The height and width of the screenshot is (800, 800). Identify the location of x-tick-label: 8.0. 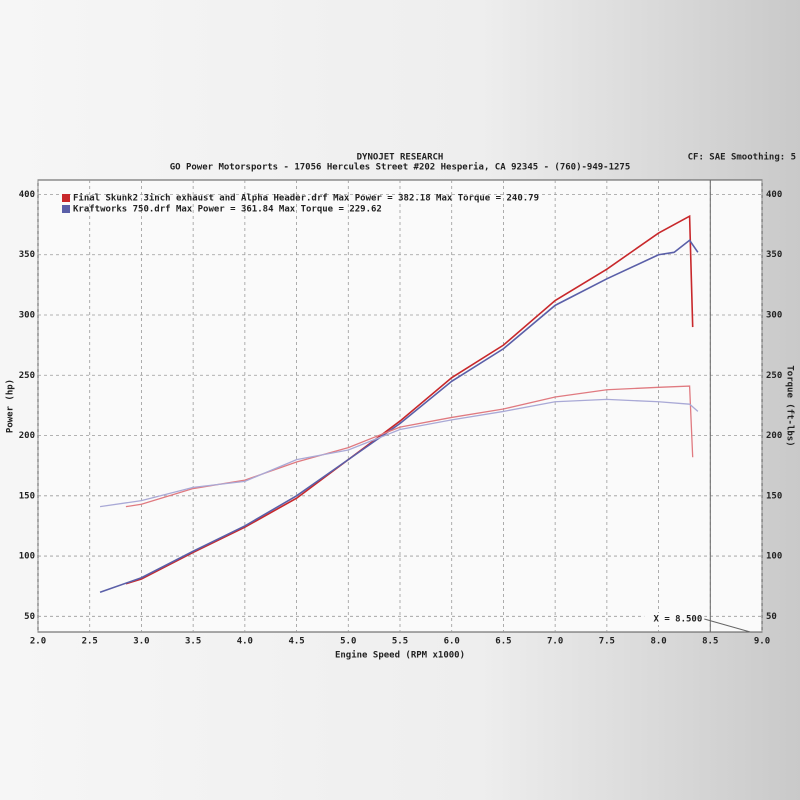
(658, 642).